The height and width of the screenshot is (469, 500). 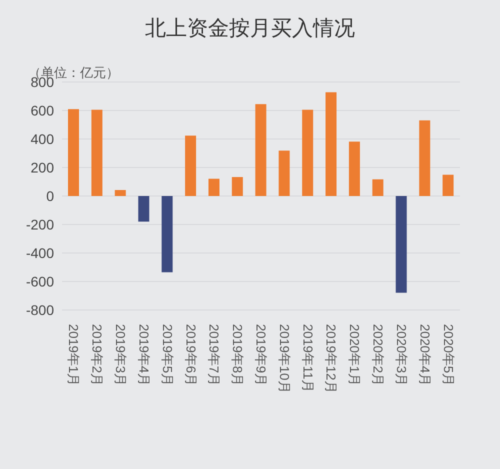 I want to click on x-tick-label: 2019年2月, so click(x=97, y=355).